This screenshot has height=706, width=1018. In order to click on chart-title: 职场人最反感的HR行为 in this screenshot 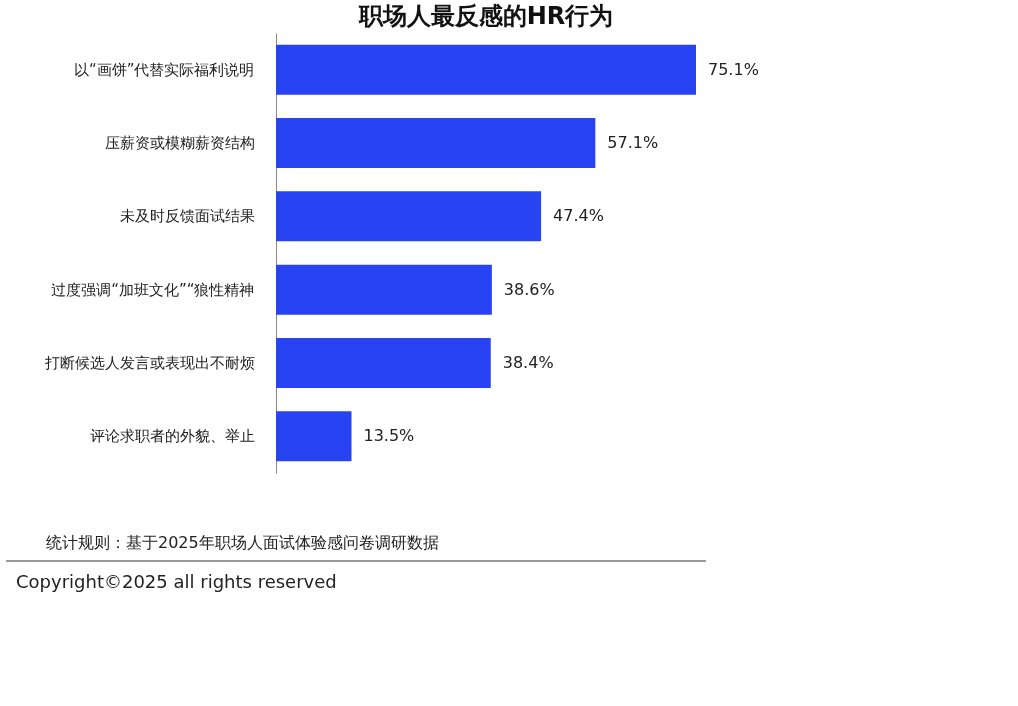, I will do `click(485, 16)`.